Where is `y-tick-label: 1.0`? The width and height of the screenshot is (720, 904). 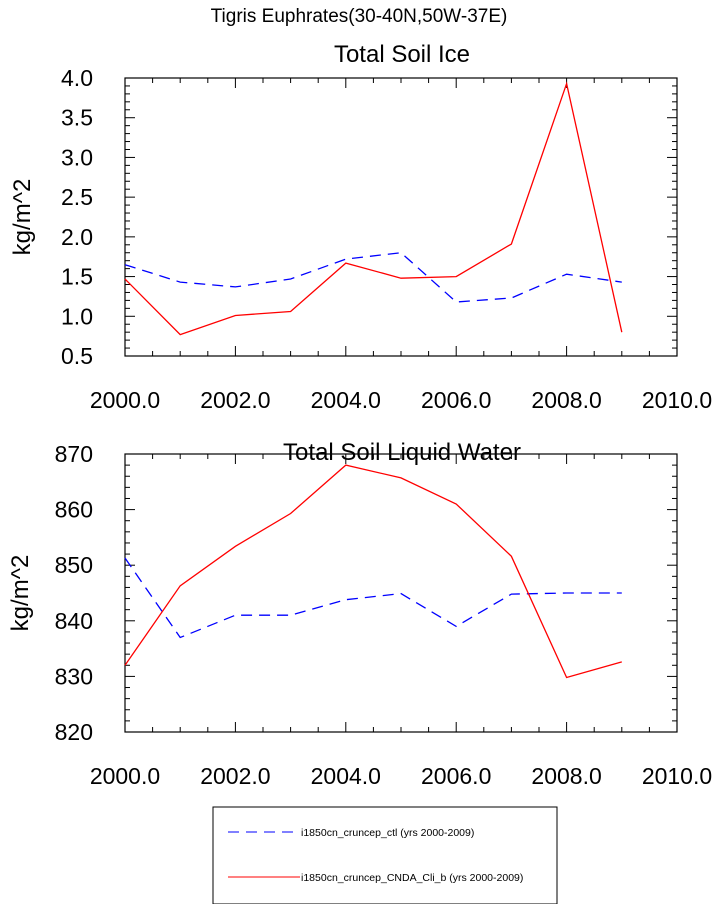
y-tick-label: 1.0 is located at coordinates (77, 316).